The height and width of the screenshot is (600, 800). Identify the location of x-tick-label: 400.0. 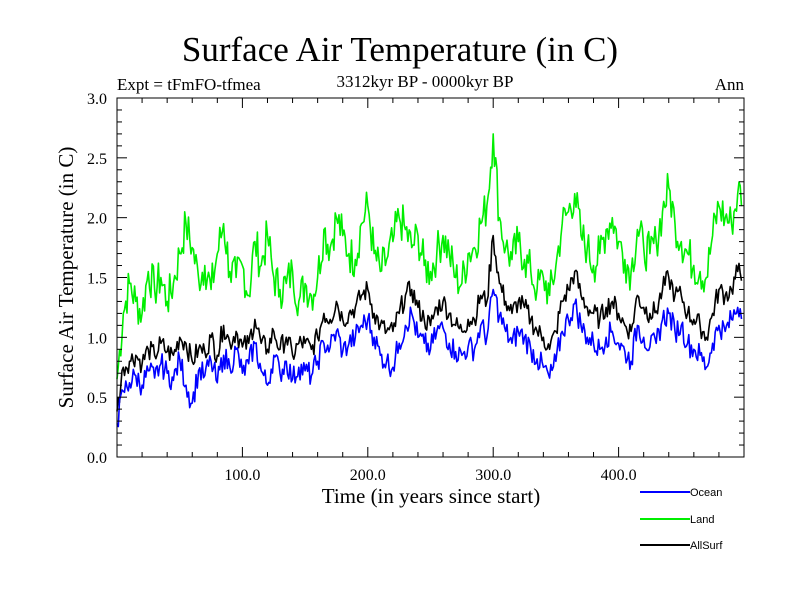
(619, 475).